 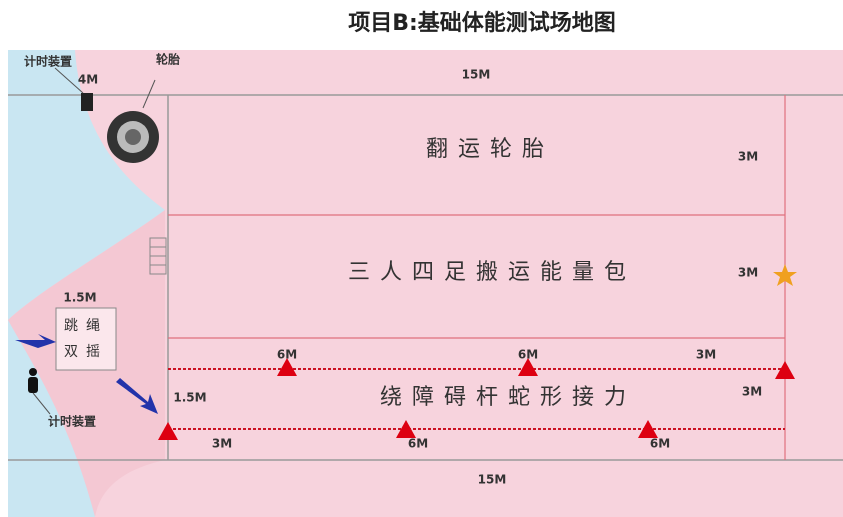 I want to click on water-top, so click(x=86, y=185).